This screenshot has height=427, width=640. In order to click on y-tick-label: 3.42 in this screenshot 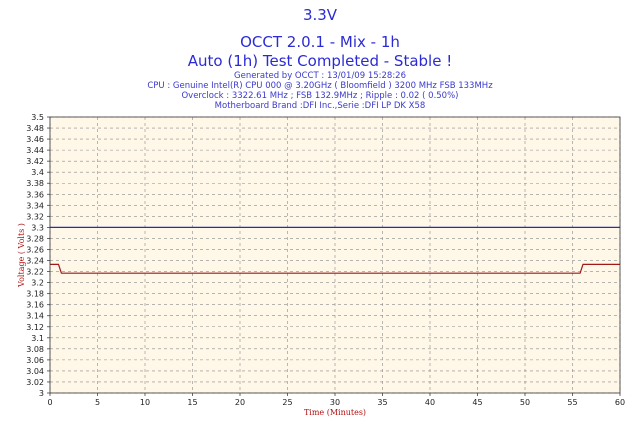, I will do `click(35, 161)`.